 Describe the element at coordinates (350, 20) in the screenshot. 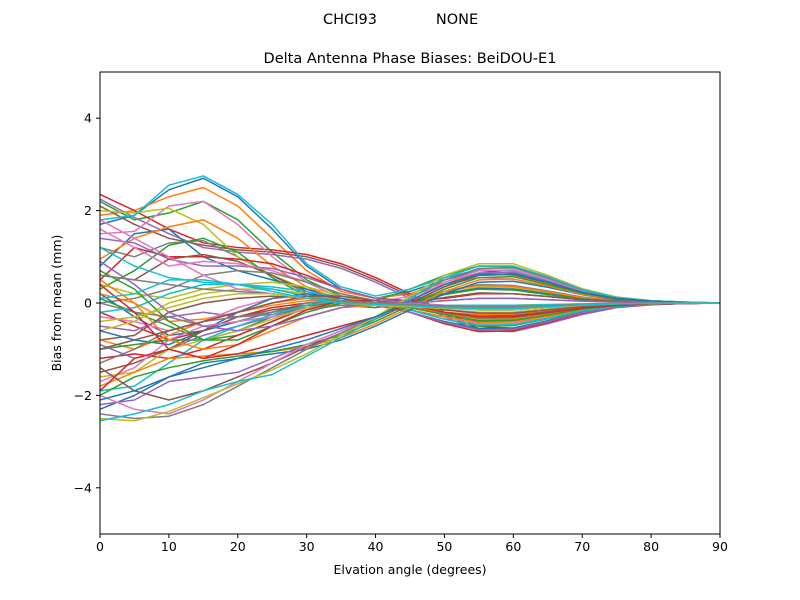

I see `suptitle-left: CHCI93` at that location.